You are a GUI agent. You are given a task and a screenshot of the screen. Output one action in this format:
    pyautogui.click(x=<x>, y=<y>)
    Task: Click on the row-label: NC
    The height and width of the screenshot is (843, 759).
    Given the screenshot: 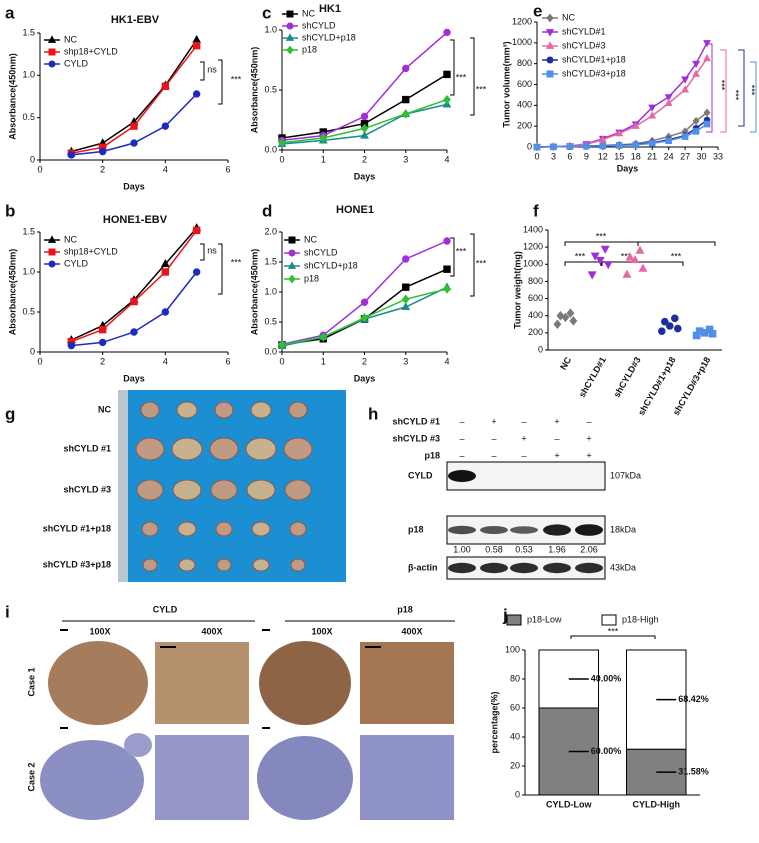 What is the action you would take?
    pyautogui.click(x=104, y=409)
    